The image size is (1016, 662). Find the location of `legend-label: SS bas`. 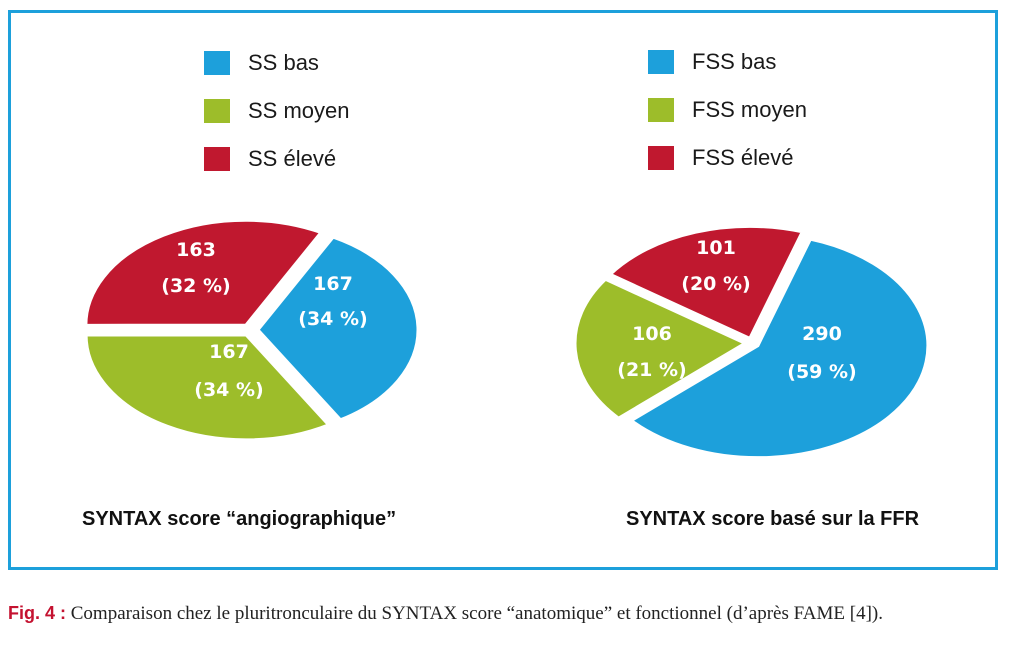

legend-label: SS bas is located at coordinates (283, 62).